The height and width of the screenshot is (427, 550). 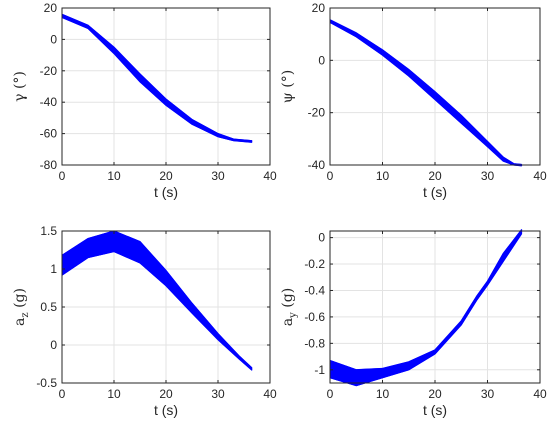 What do you see at coordinates (289, 307) in the screenshot?
I see `y-axis-label: ay (g)` at bounding box center [289, 307].